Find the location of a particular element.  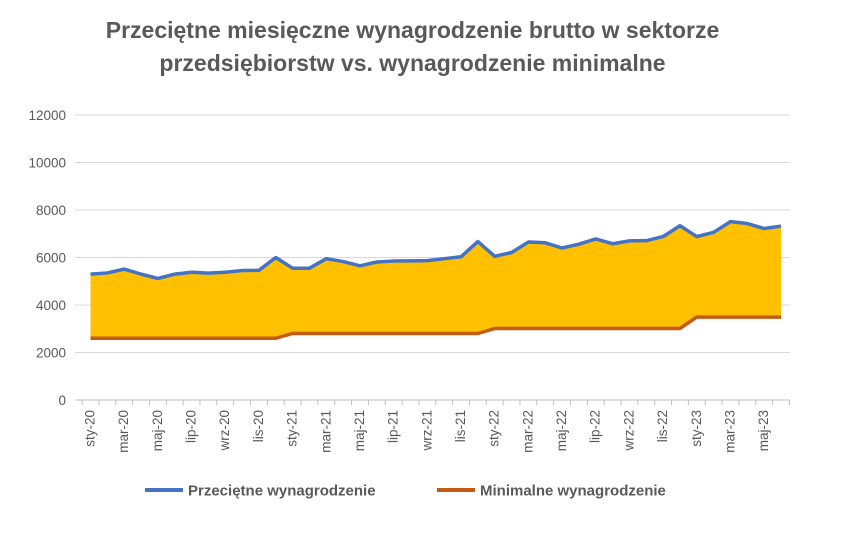

x-tick-label: mar-20 is located at coordinates (123, 431).